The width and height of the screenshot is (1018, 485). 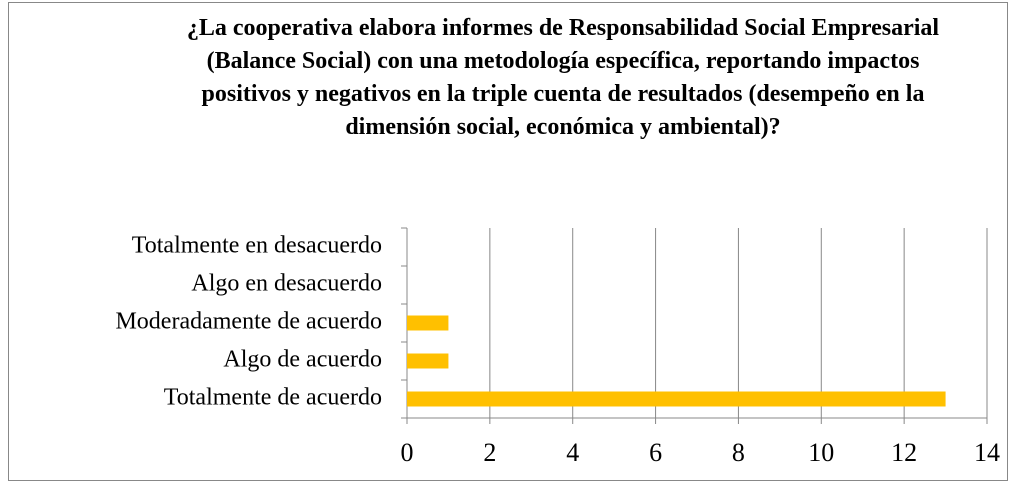 I want to click on y-tick-label: Totalmente en desacuerdo, so click(x=257, y=246).